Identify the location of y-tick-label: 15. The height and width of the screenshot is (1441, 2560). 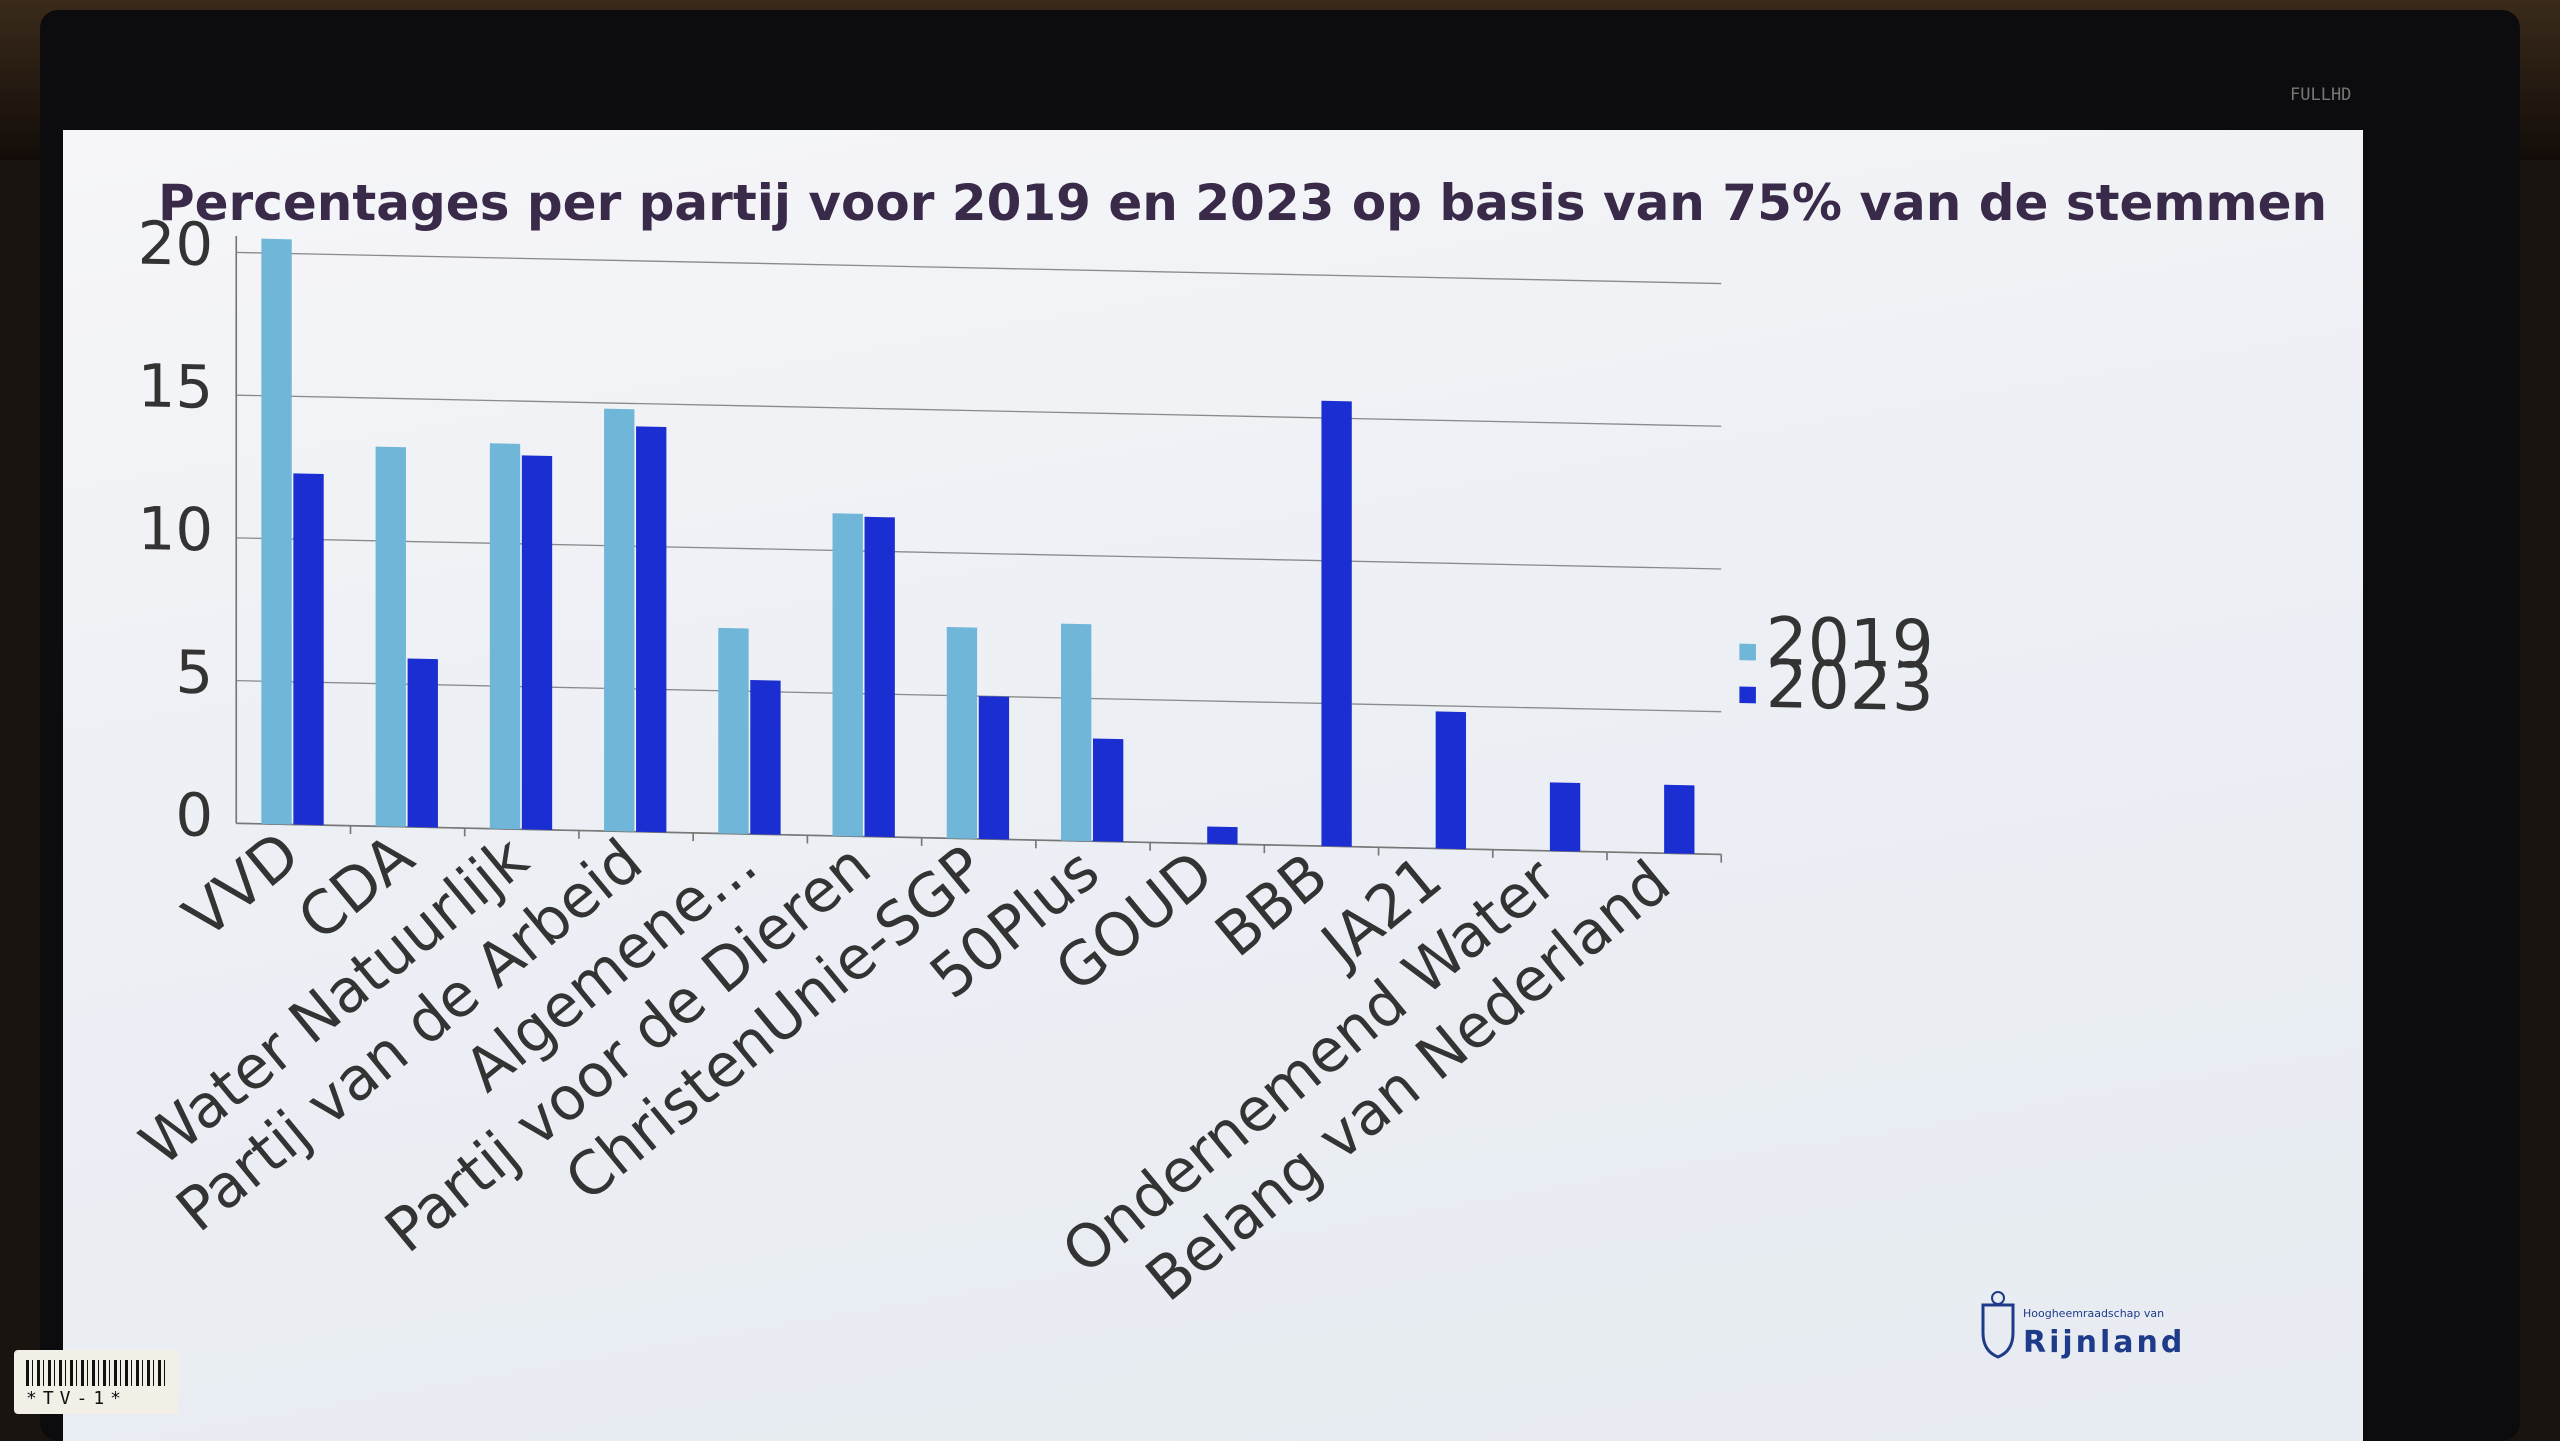
(176, 387).